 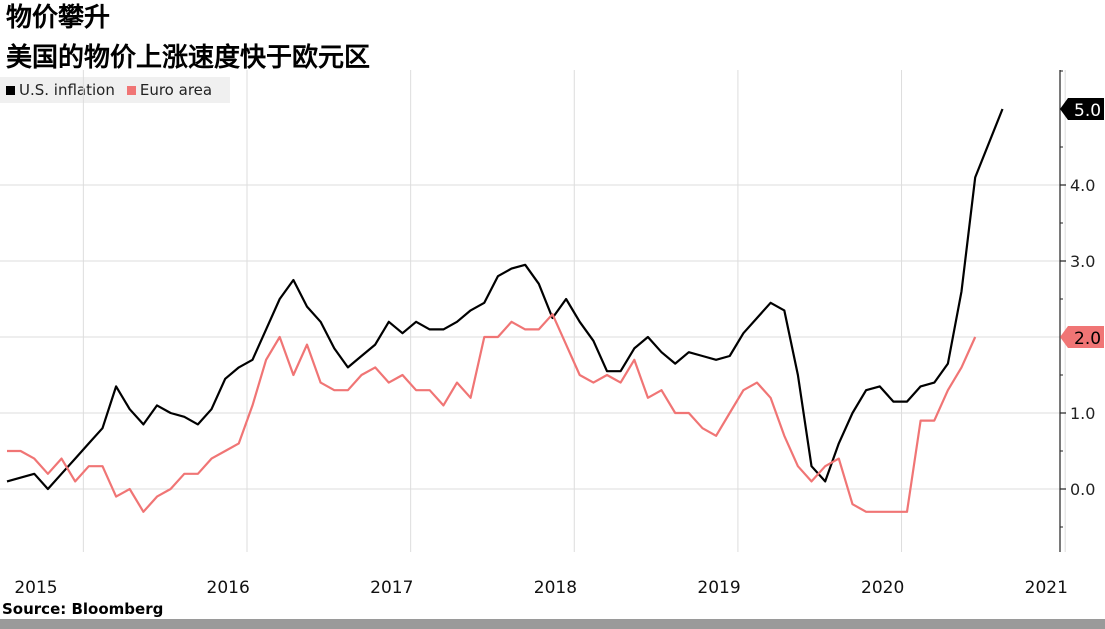 I want to click on y-tick-label: 0.0, so click(x=1082, y=489).